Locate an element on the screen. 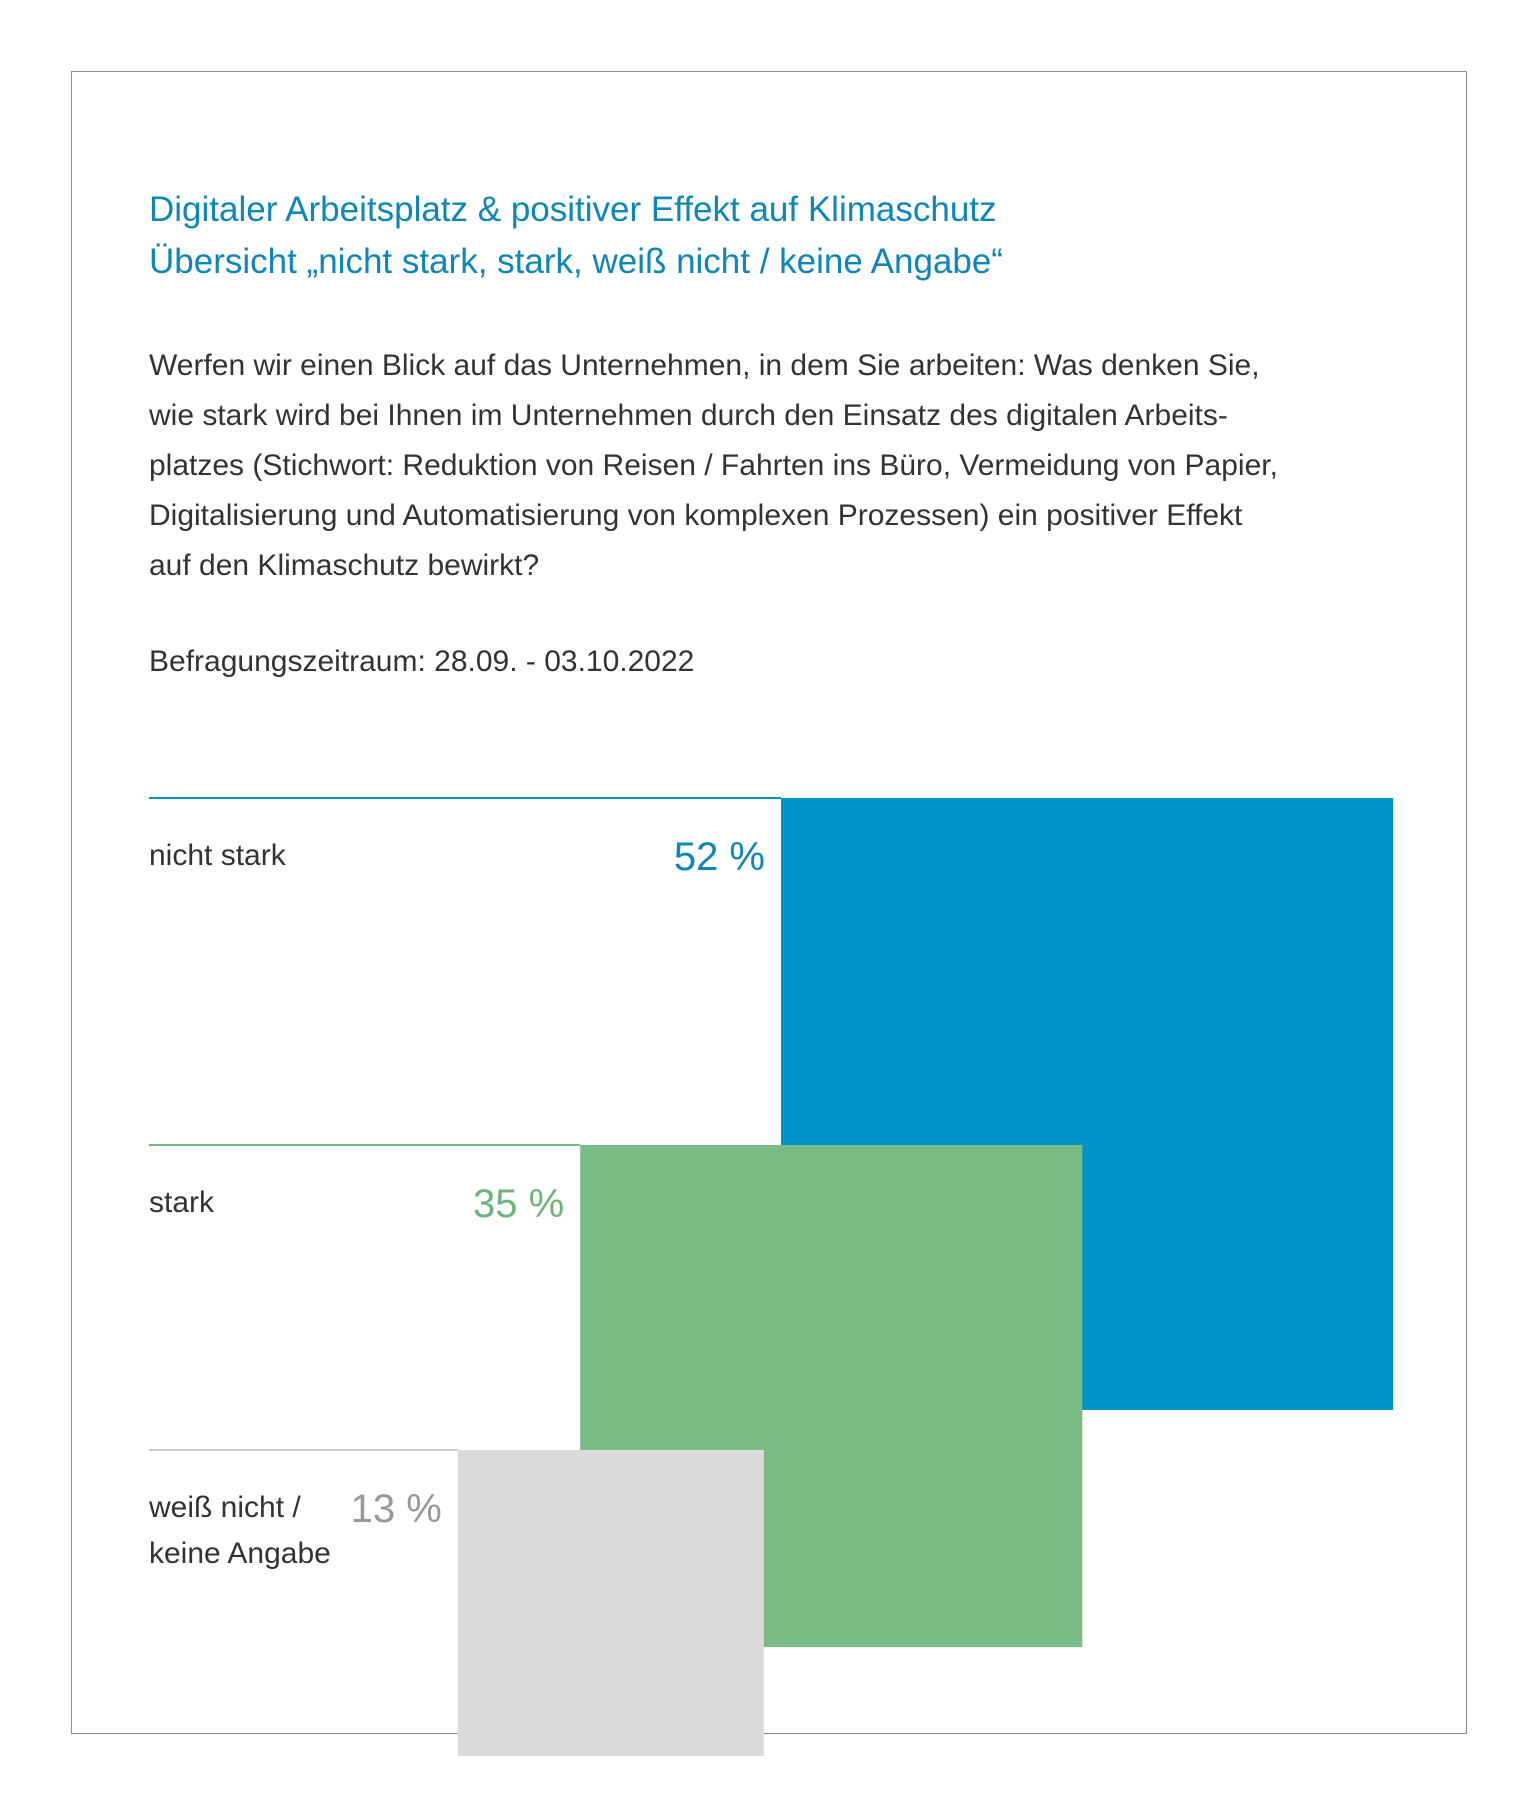 The image size is (1538, 1807). survey-period: Befragungszeitraum: 28.09. - 03.10.2022 is located at coordinates (422, 661).